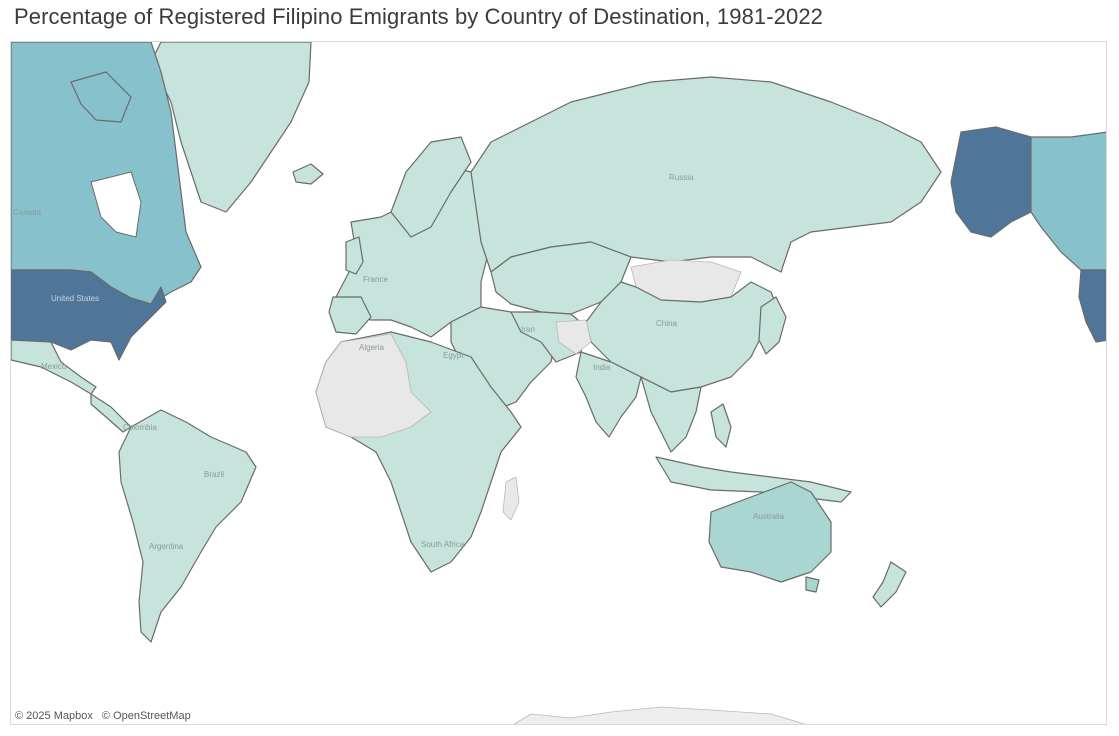  What do you see at coordinates (89, 315) in the screenshot?
I see `country-united-states` at bounding box center [89, 315].